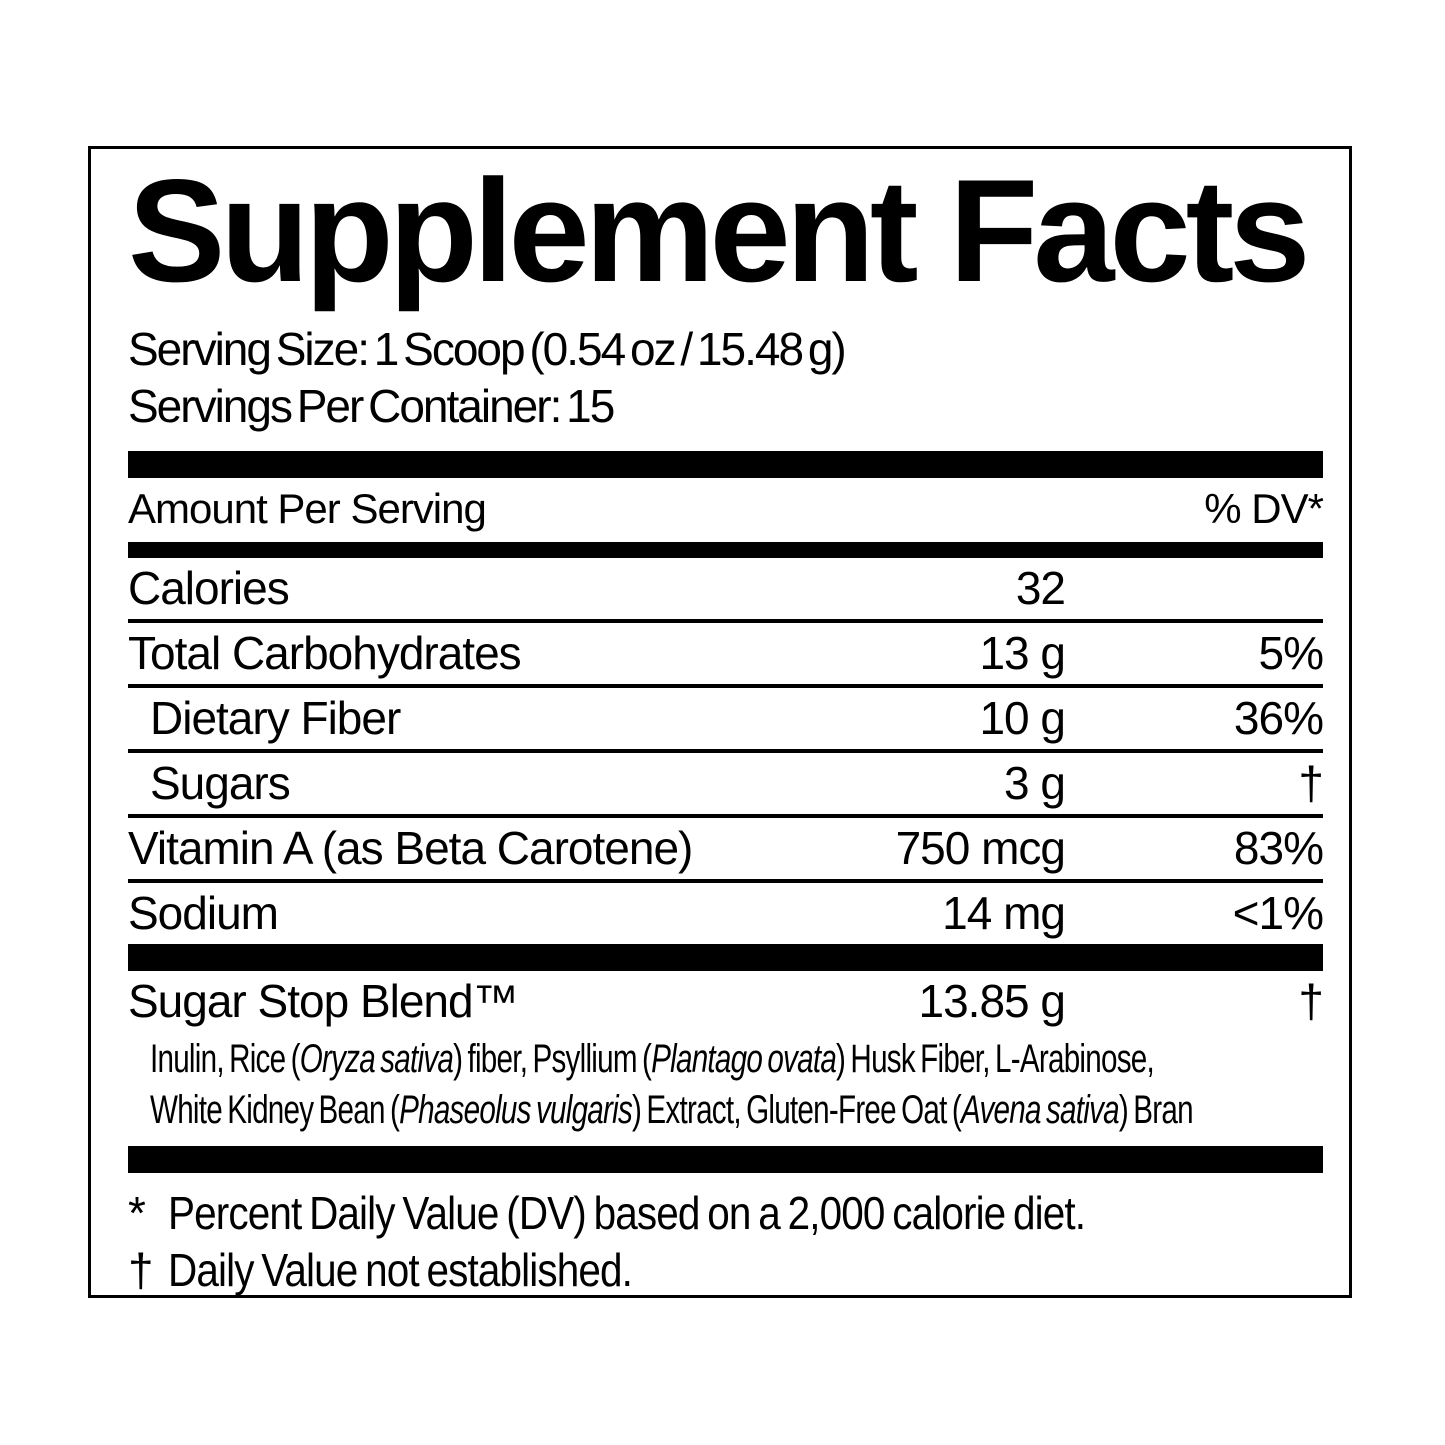  Describe the element at coordinates (992, 1001) in the screenshot. I see `blend-amount: 13.85 g` at that location.